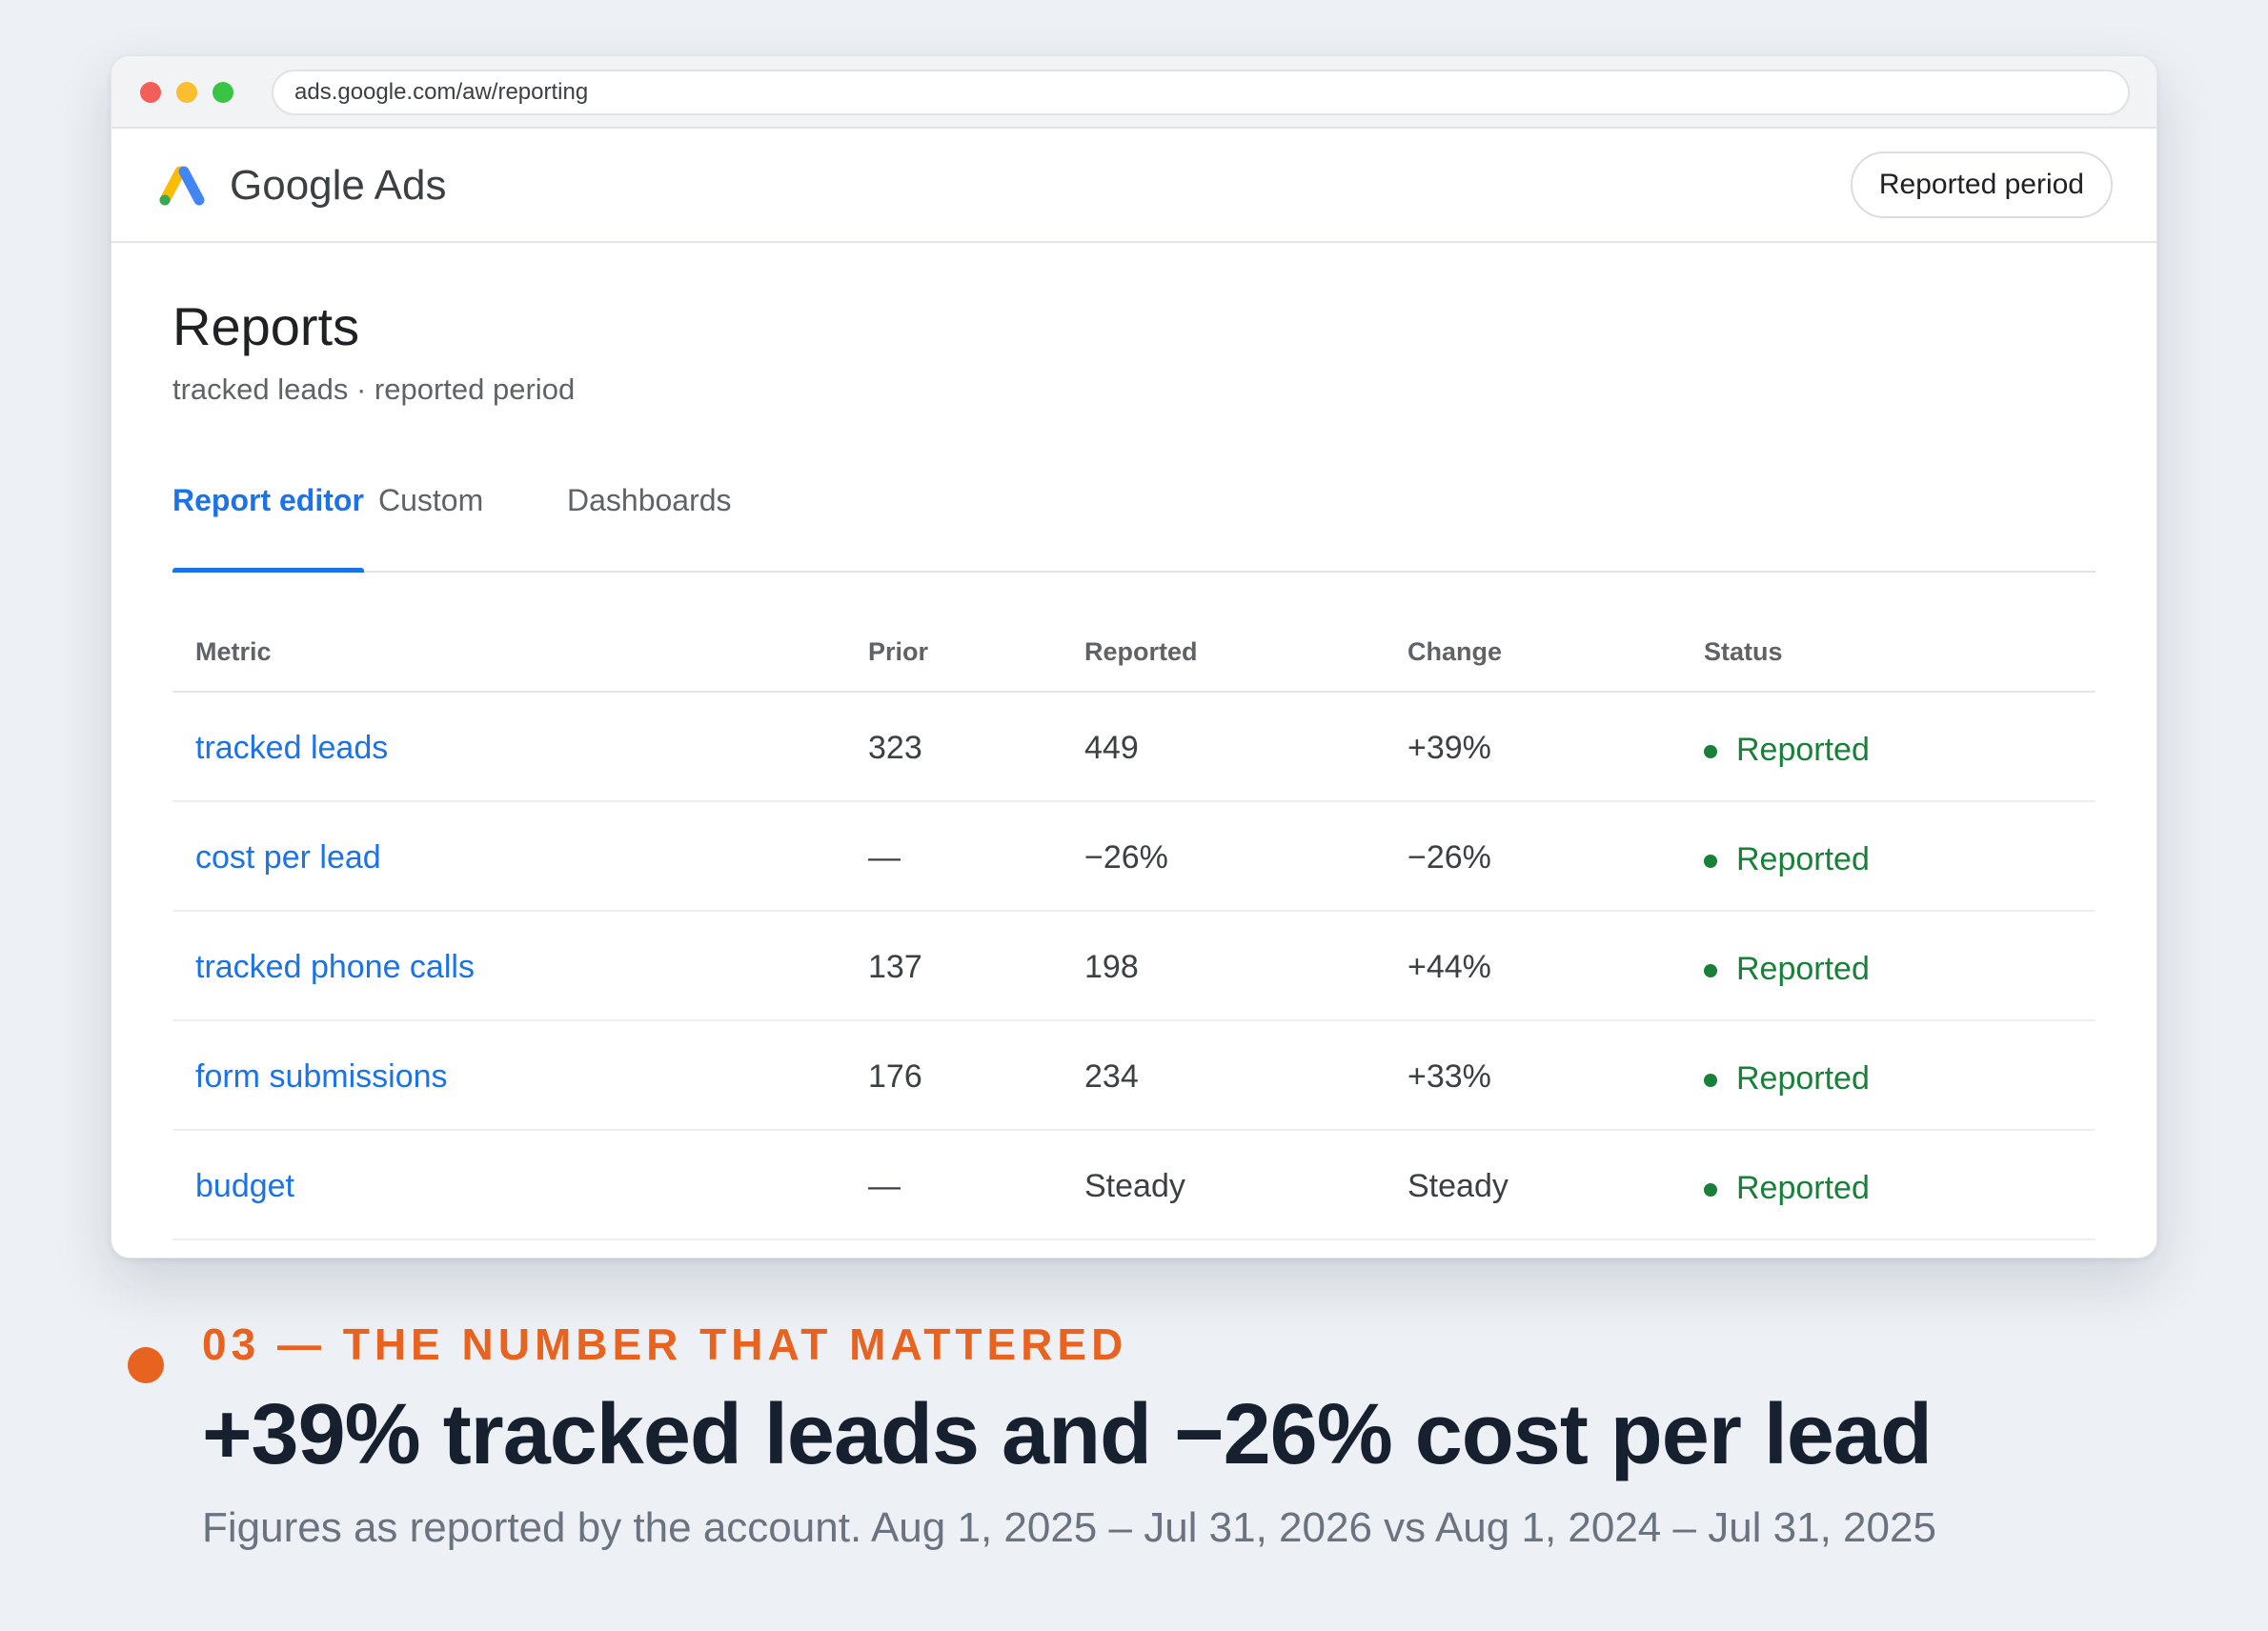 This screenshot has width=2268, height=1631. I want to click on google-ads-logo-icon, so click(182, 186).